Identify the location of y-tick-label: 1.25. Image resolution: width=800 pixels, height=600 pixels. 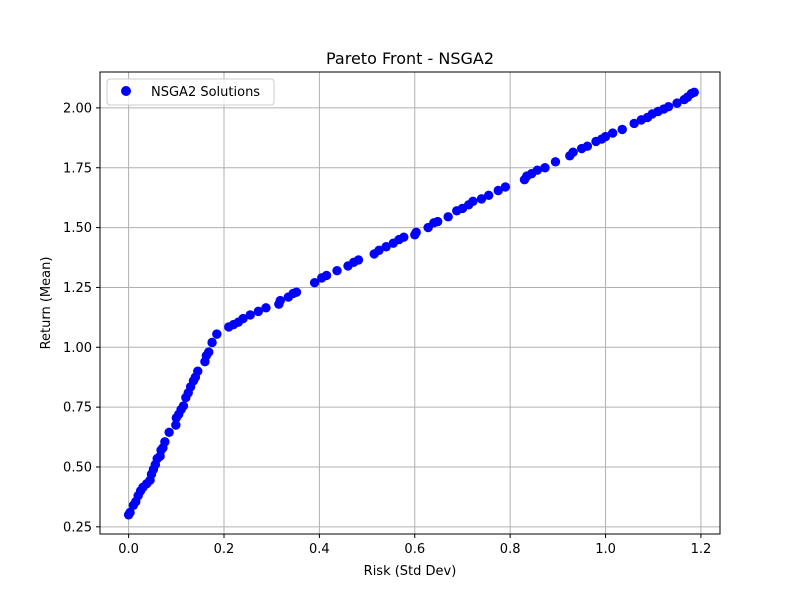
(77, 288).